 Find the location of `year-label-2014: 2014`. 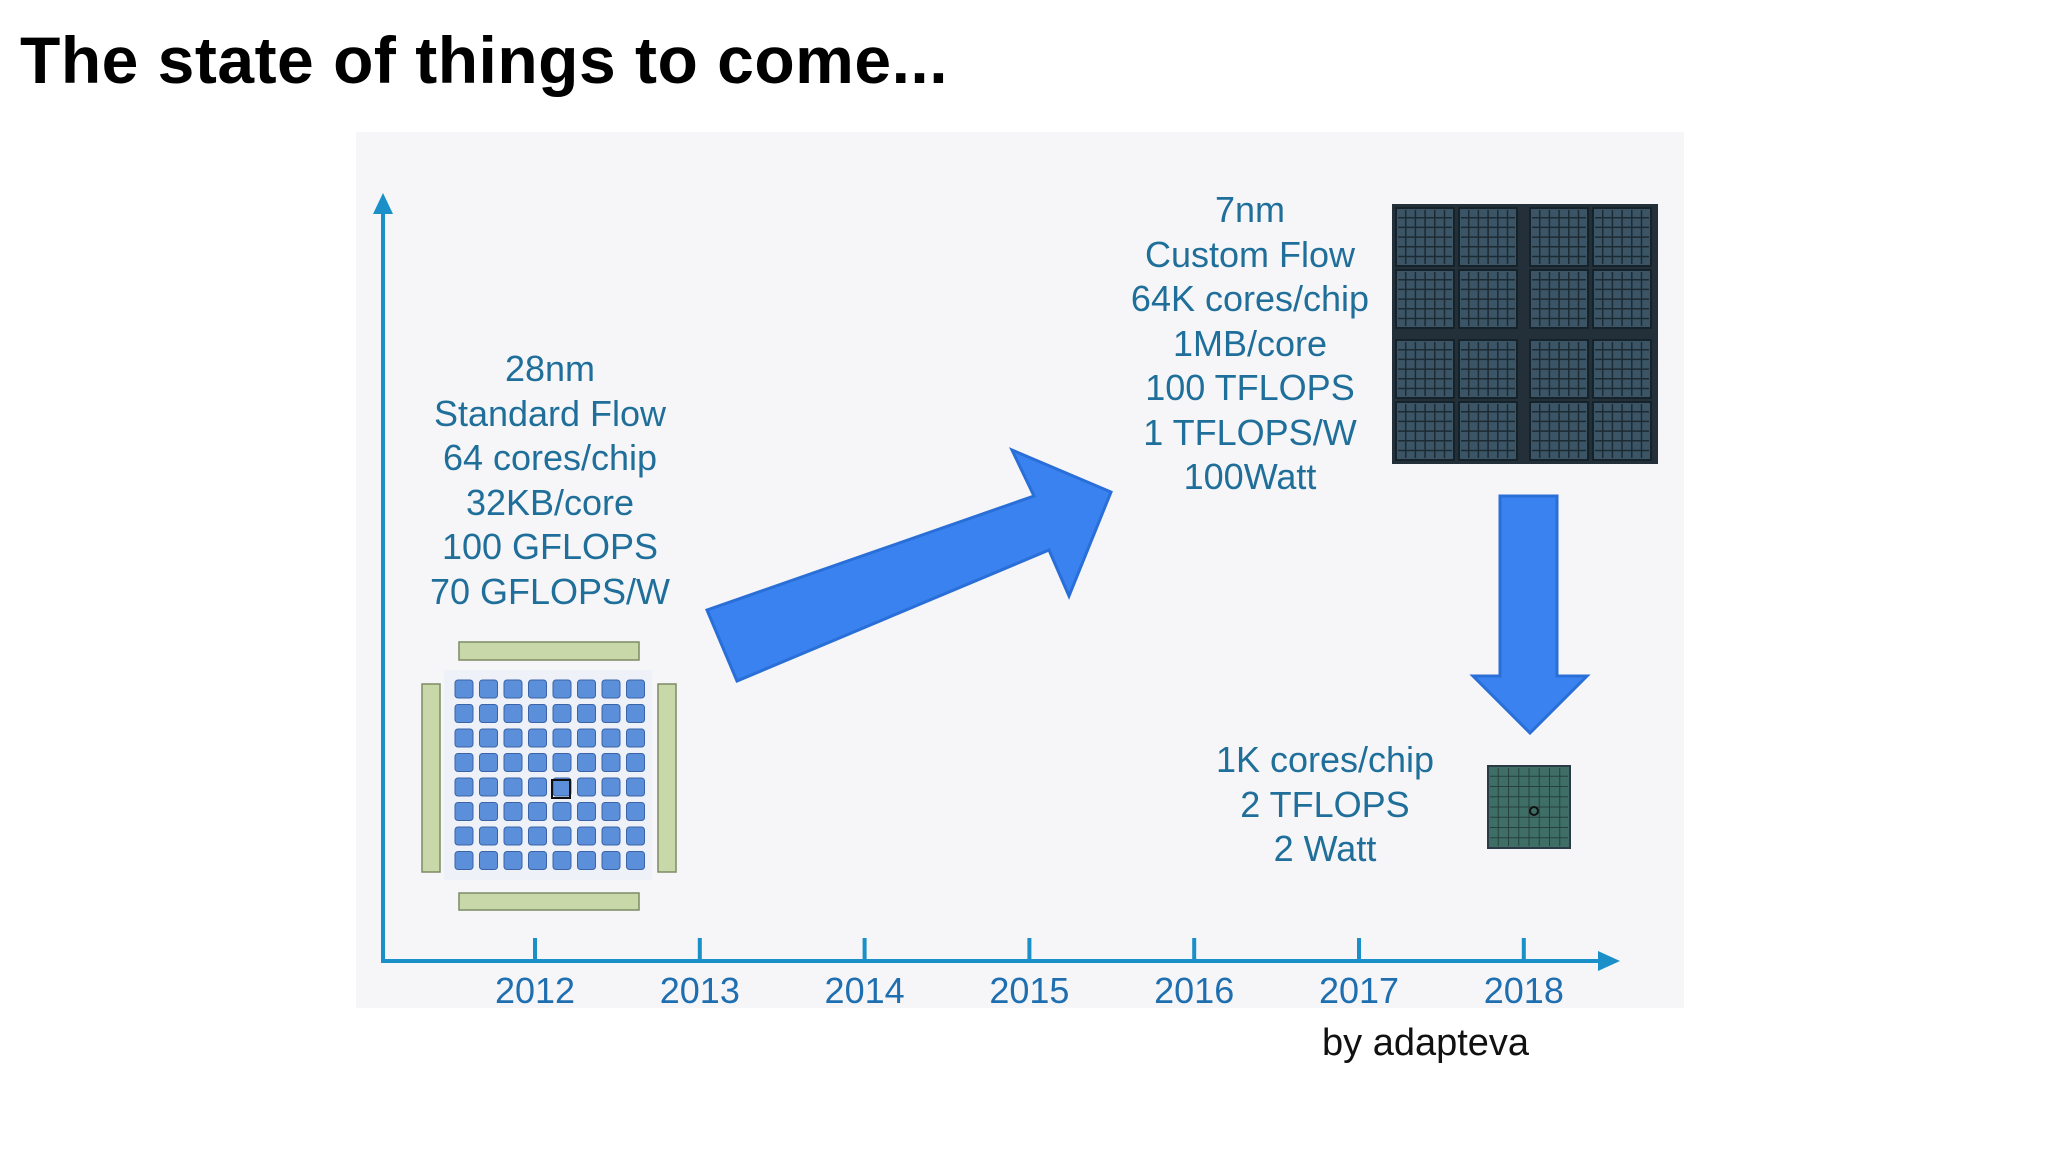

year-label-2014: 2014 is located at coordinates (865, 990).